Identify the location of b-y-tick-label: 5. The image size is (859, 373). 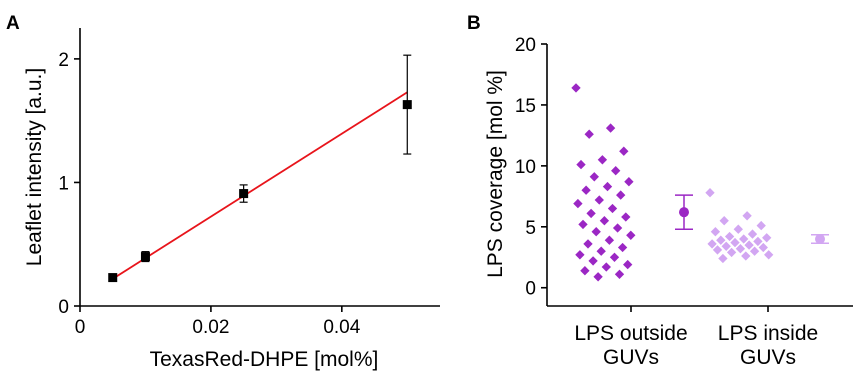
(530, 228).